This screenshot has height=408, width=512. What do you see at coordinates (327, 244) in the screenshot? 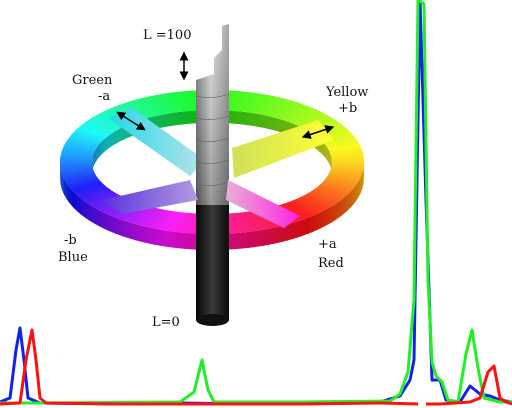
I see `label-red-axis: +a` at bounding box center [327, 244].